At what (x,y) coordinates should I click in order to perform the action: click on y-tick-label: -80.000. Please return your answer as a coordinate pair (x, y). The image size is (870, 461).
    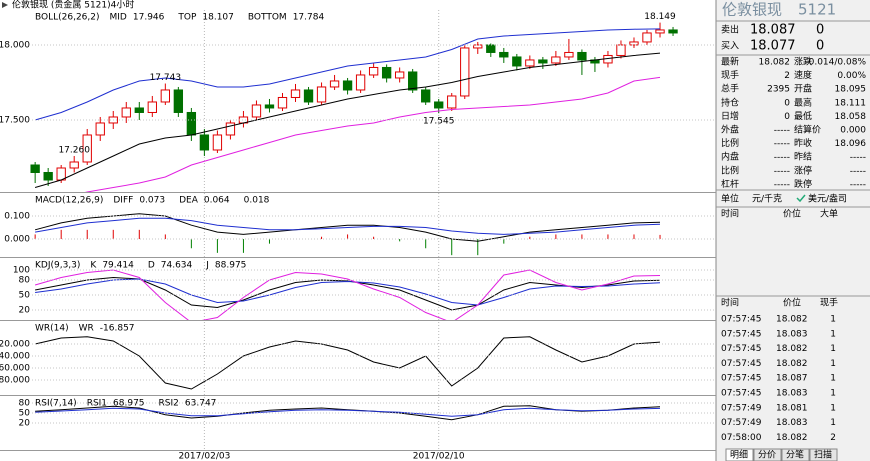
    Looking at the image, I should click on (15, 380).